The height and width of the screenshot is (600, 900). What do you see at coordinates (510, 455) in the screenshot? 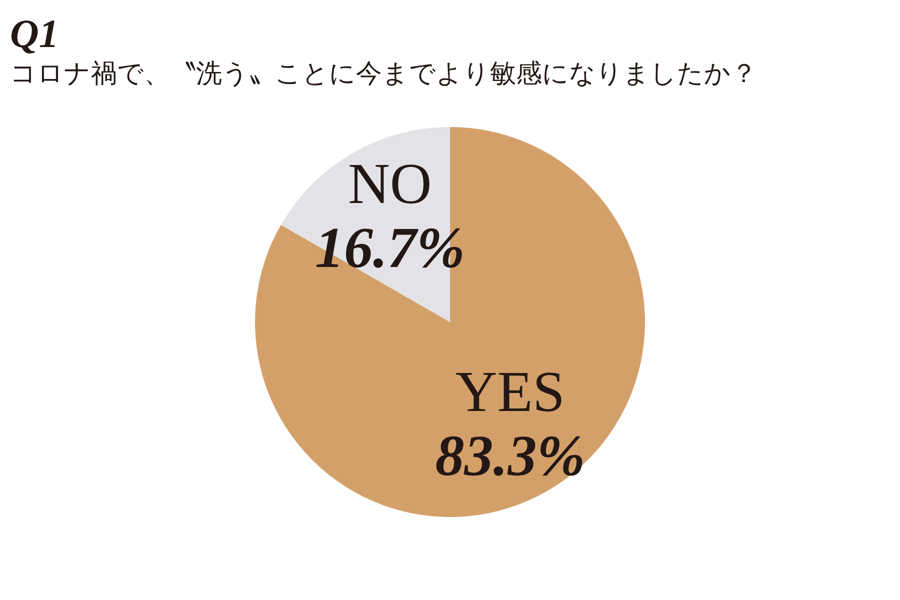
I see `data-label: 83.3%` at bounding box center [510, 455].